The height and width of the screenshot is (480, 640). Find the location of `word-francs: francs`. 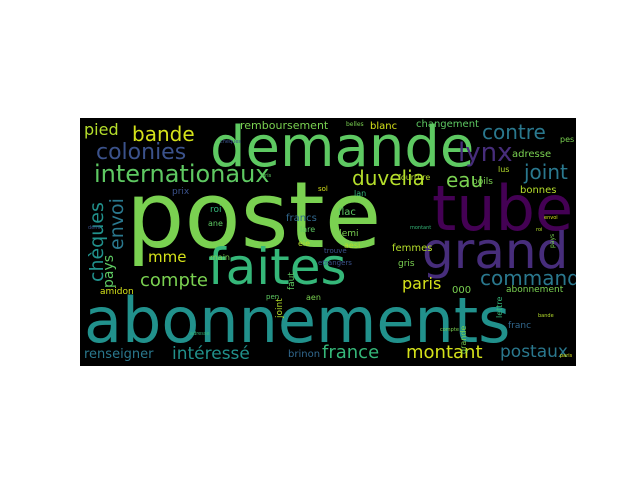

word-francs: francs is located at coordinates (301, 218).